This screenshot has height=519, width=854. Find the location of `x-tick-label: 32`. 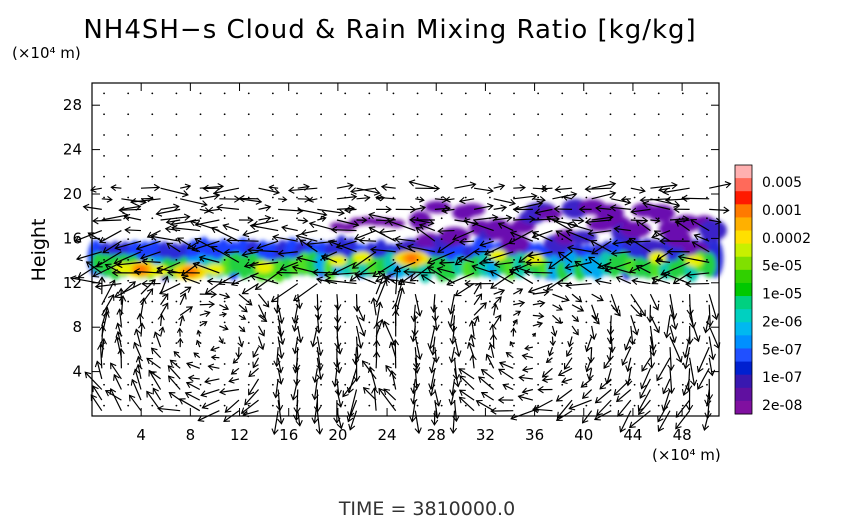

x-tick-label: 32 is located at coordinates (485, 435).